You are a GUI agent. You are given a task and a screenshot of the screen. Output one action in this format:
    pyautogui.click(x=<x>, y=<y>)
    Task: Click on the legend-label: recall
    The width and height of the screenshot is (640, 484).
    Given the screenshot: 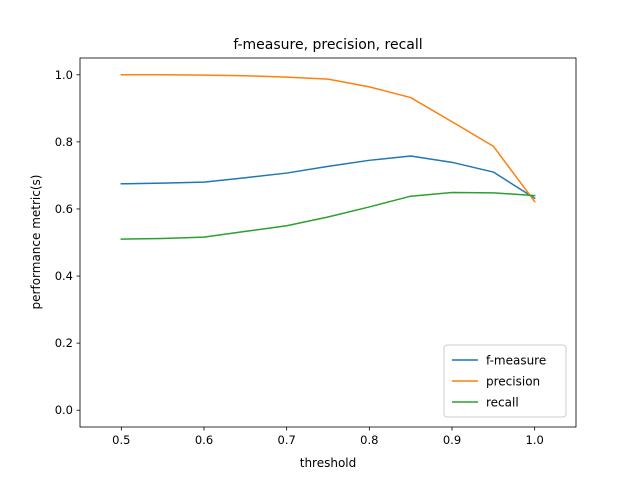 What is the action you would take?
    pyautogui.click(x=502, y=403)
    